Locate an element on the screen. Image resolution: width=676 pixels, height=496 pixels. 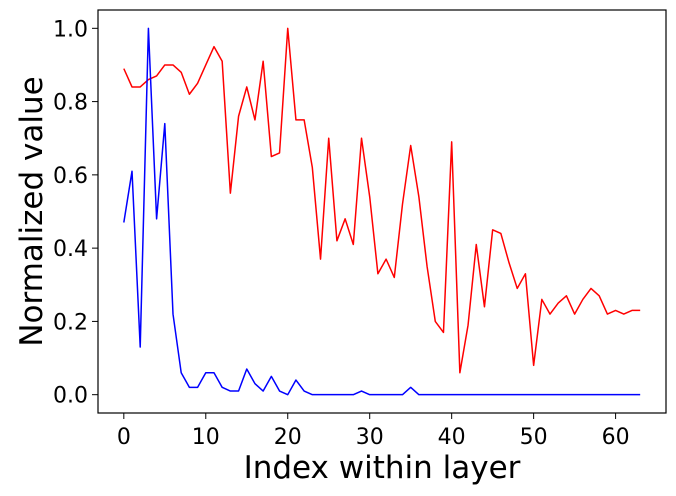
x-axis-ticks: 0 10 20 30 40 50 60 is located at coordinates (373, 431).